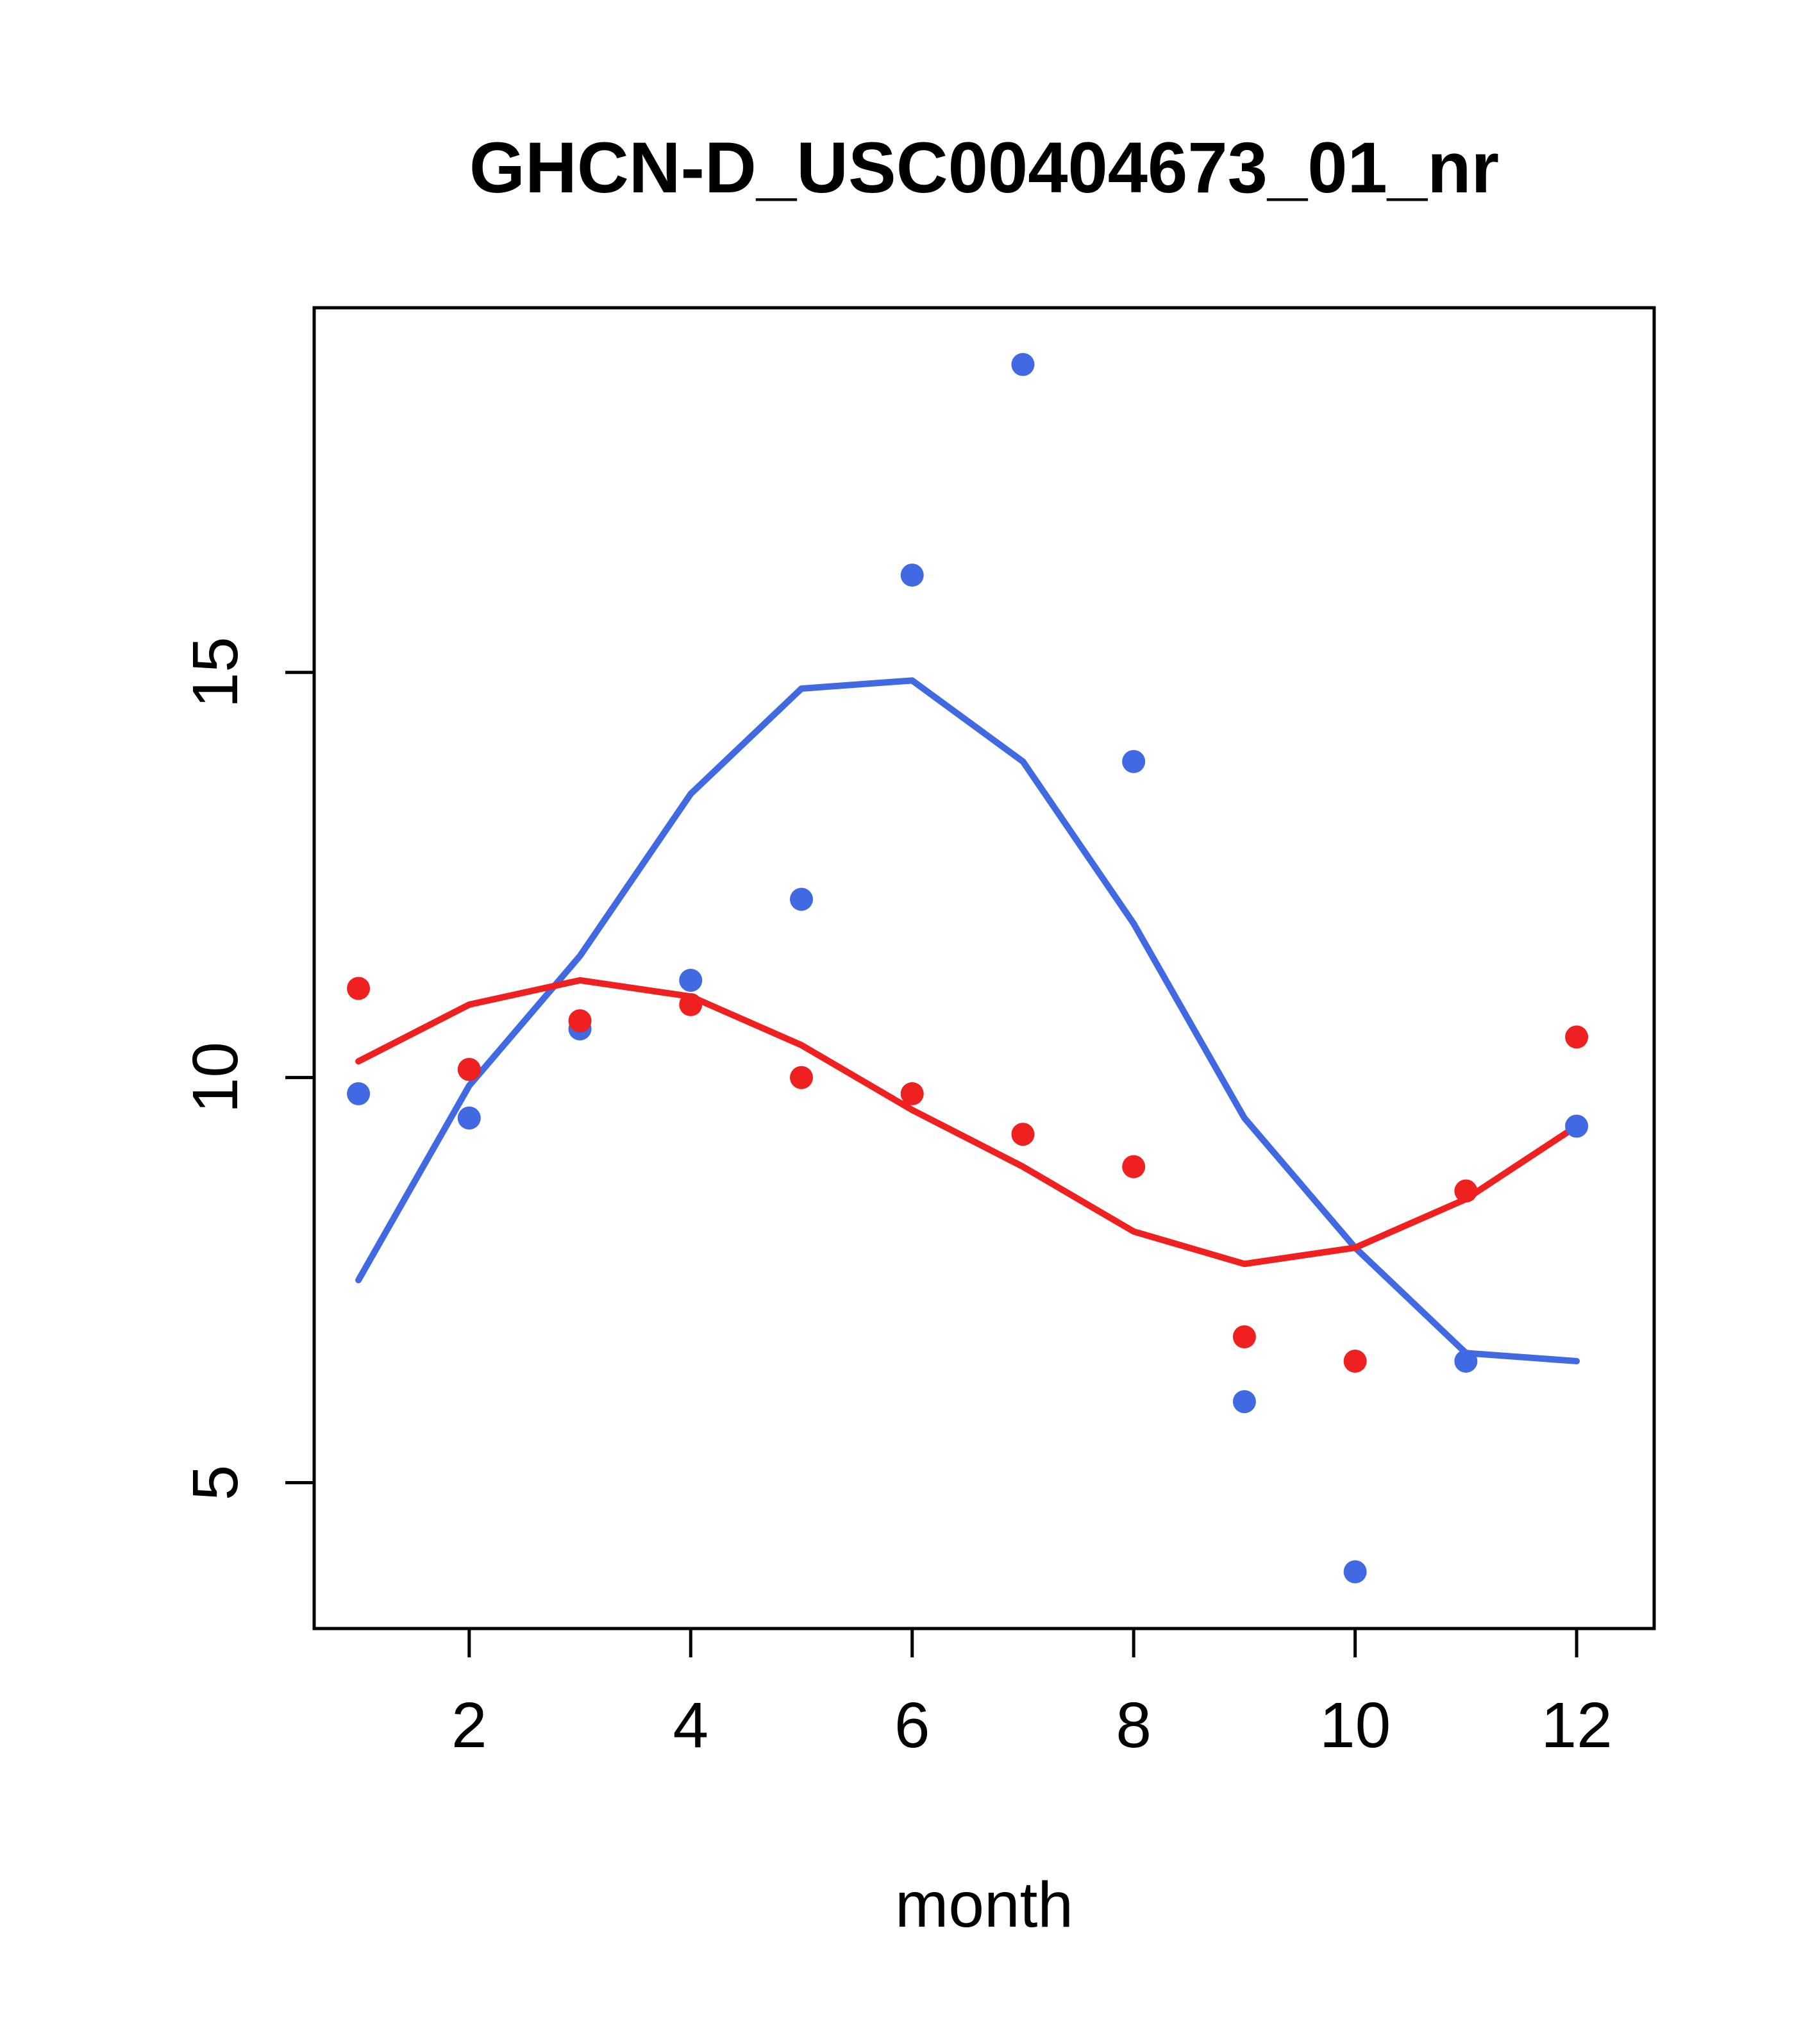  What do you see at coordinates (1133, 1725) in the screenshot?
I see `x-tick-label: 8` at bounding box center [1133, 1725].